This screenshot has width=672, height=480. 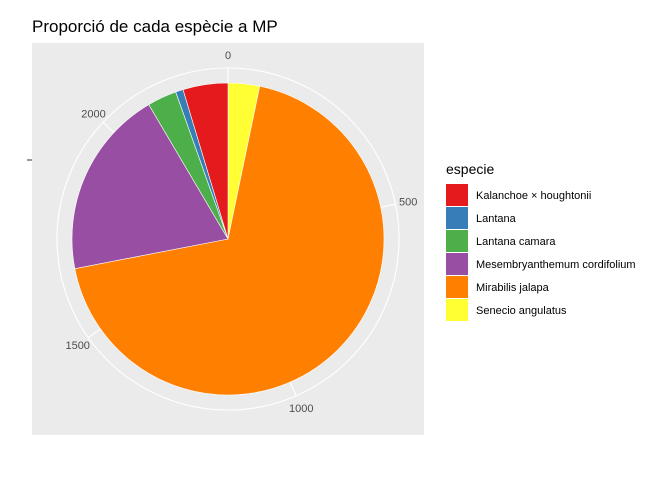 I want to click on legend-key-senecio-angulatus, so click(x=457, y=310).